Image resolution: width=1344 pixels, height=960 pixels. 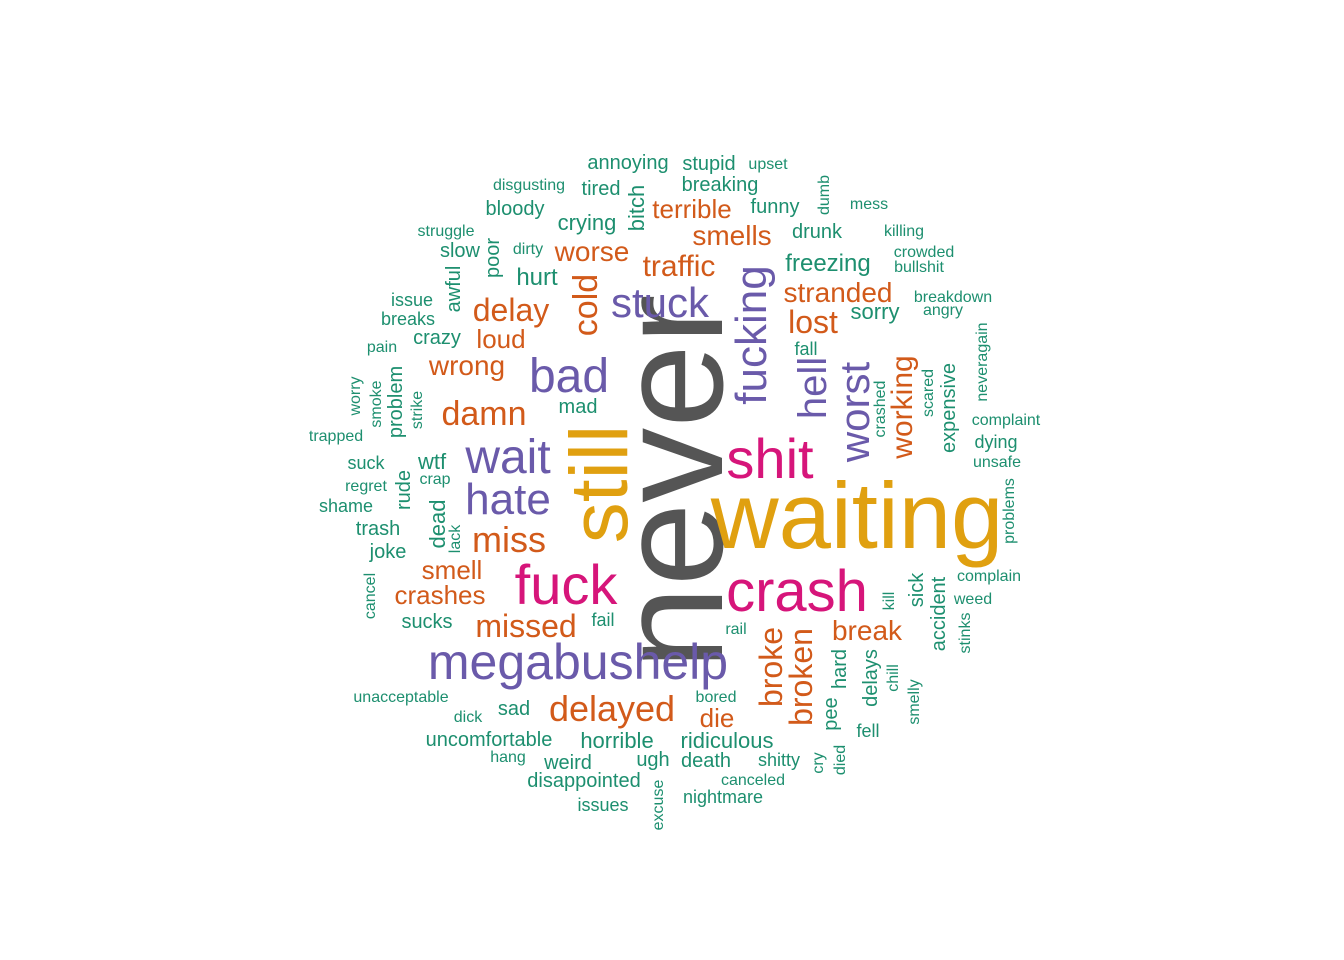 I want to click on word-suck: suck, so click(x=366, y=463).